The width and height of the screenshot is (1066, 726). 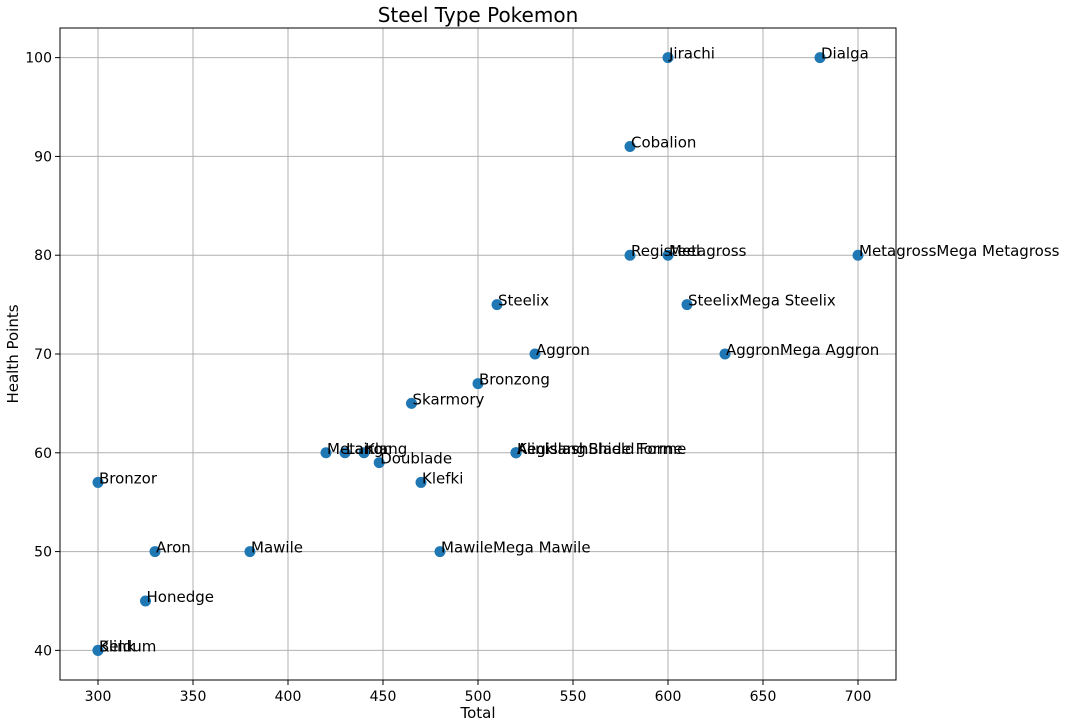 What do you see at coordinates (416, 459) in the screenshot?
I see `point-label: Doublade` at bounding box center [416, 459].